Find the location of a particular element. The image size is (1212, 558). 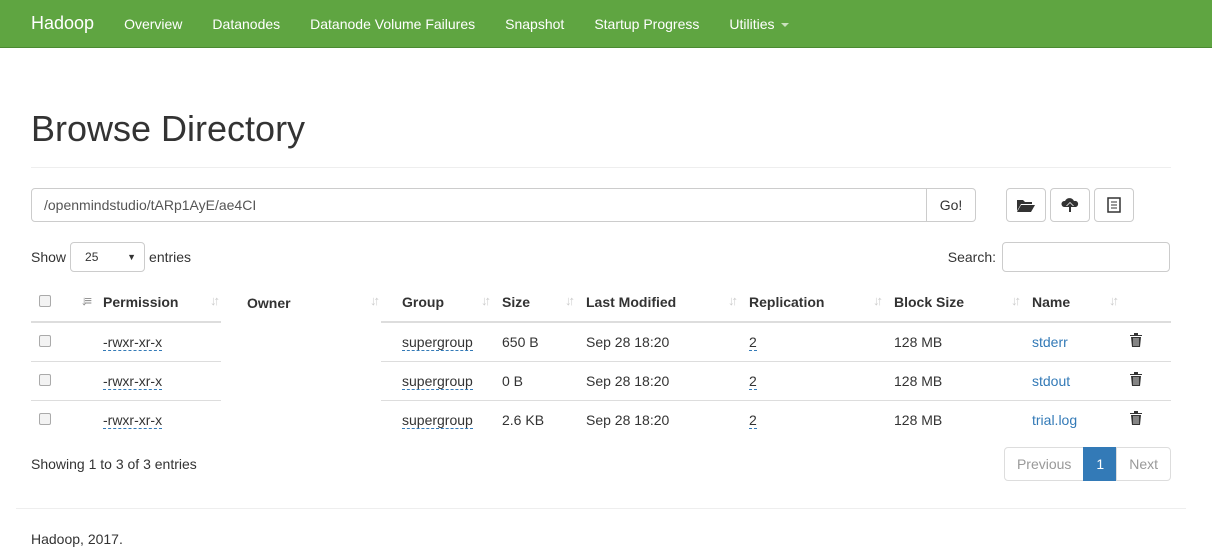

cut-paste-button is located at coordinates (1114, 205).